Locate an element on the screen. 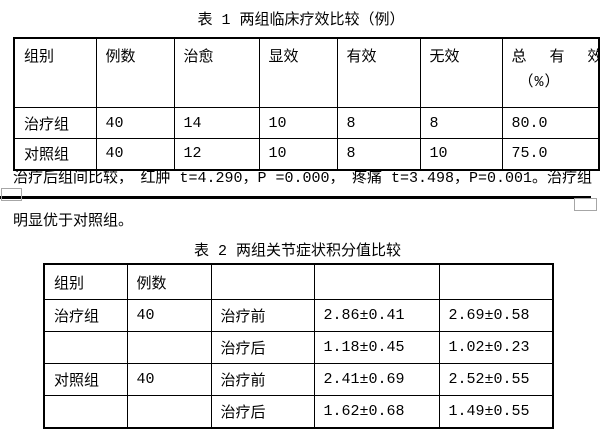 Image resolution: width=602 pixels, height=429 pixels. table1-header-effective: 有效 is located at coordinates (378, 72).